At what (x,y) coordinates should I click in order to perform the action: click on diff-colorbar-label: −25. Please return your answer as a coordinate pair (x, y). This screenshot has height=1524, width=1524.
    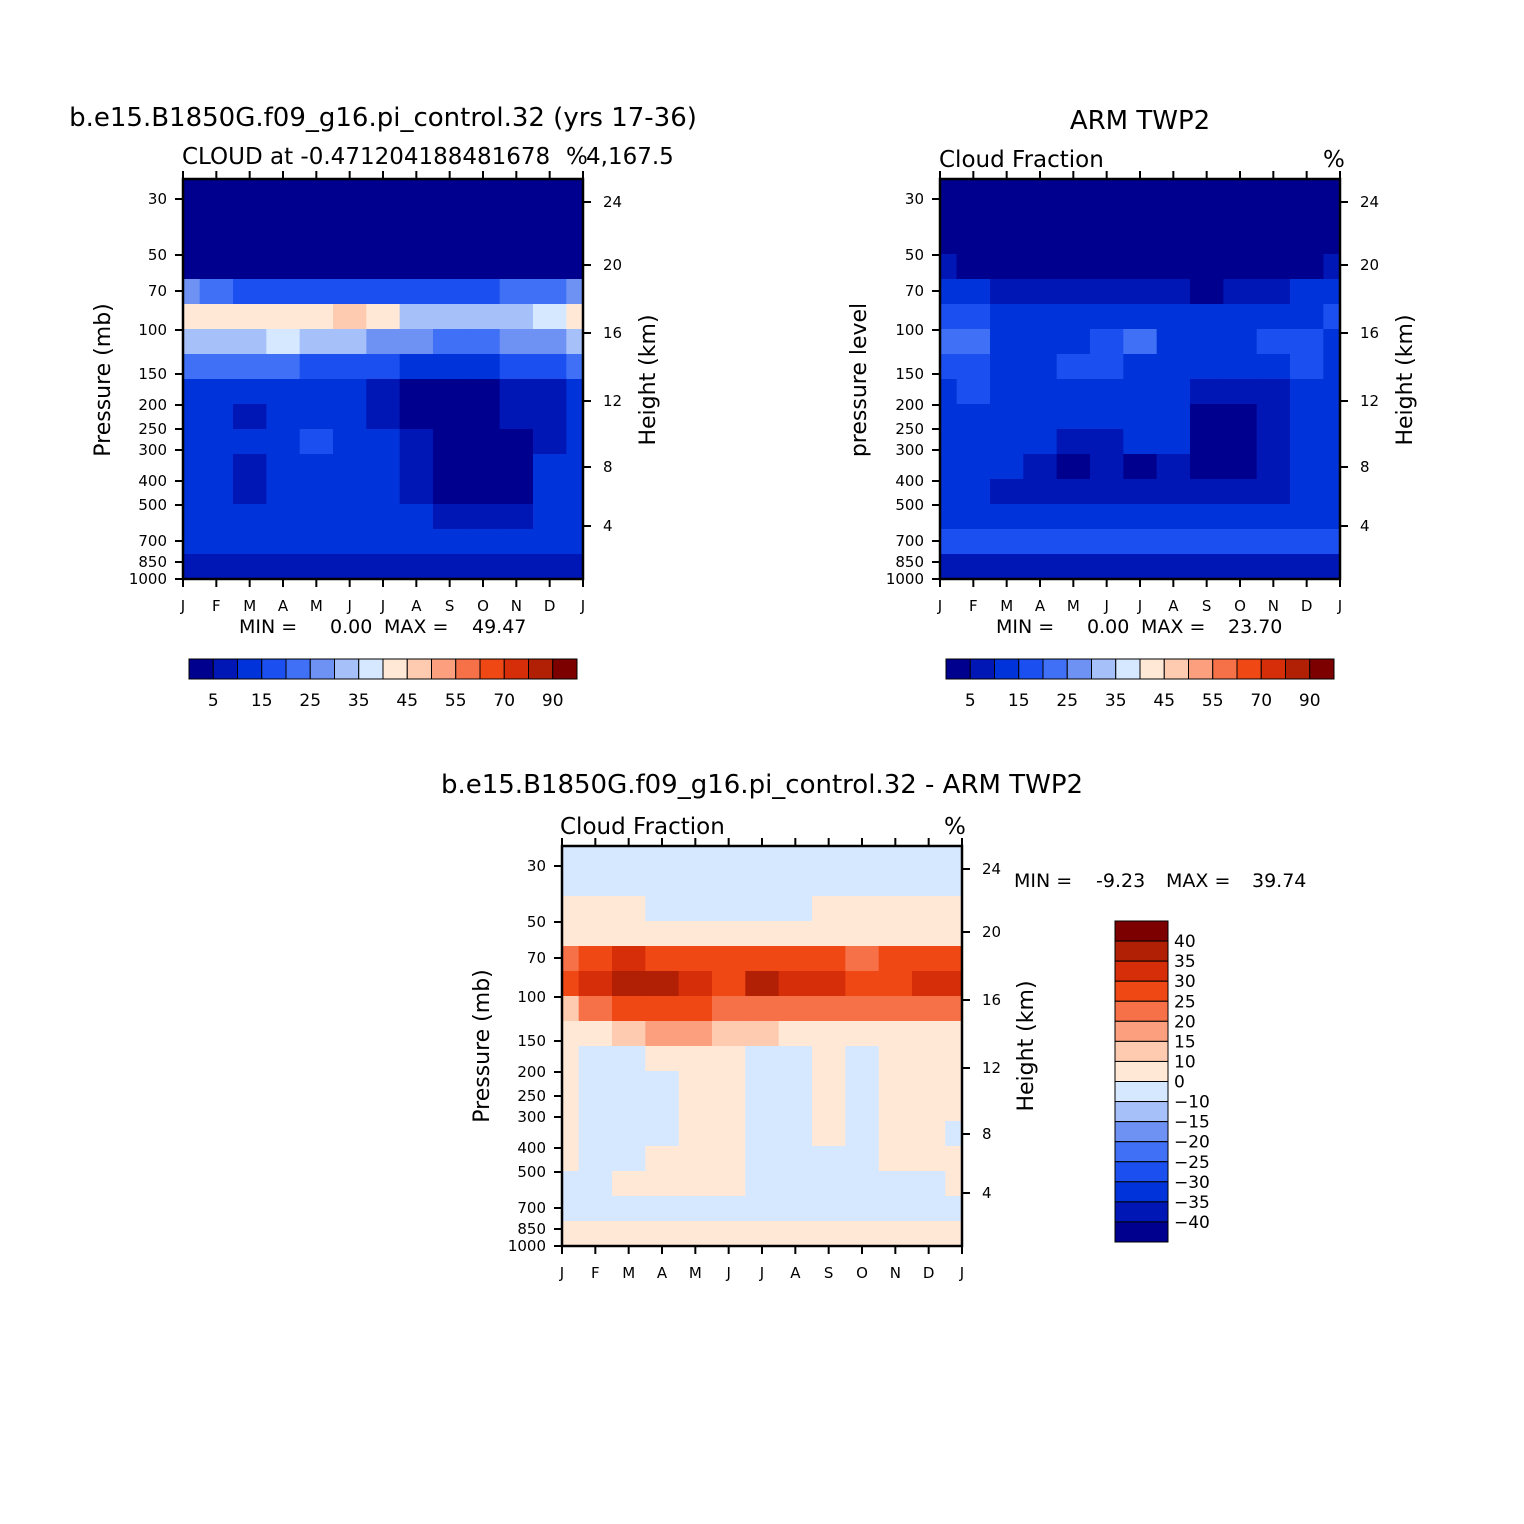
    Looking at the image, I should click on (1192, 1163).